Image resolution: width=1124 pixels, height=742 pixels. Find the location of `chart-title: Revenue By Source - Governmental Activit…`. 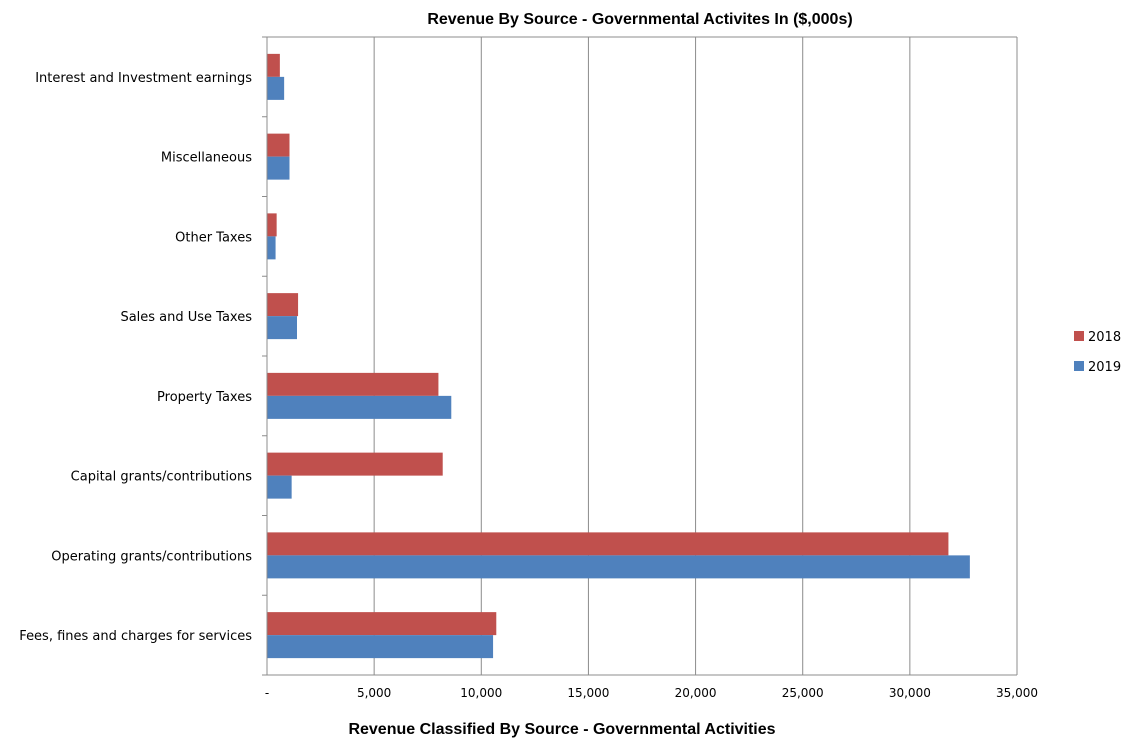

chart-title: Revenue By Source - Governmental Activit… is located at coordinates (639, 19).